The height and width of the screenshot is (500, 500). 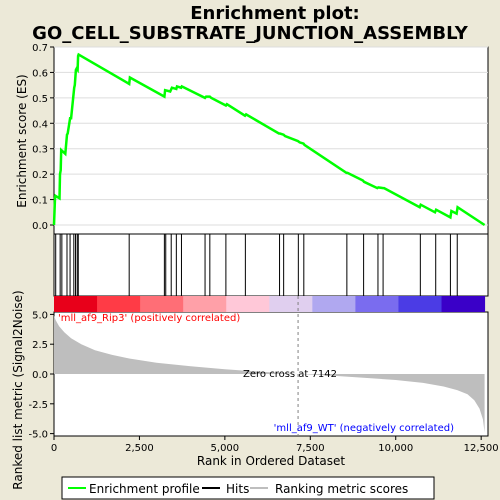 I want to click on negative-correlation-label: 'mll_af9_WT' (negatively correlated), so click(x=364, y=428).